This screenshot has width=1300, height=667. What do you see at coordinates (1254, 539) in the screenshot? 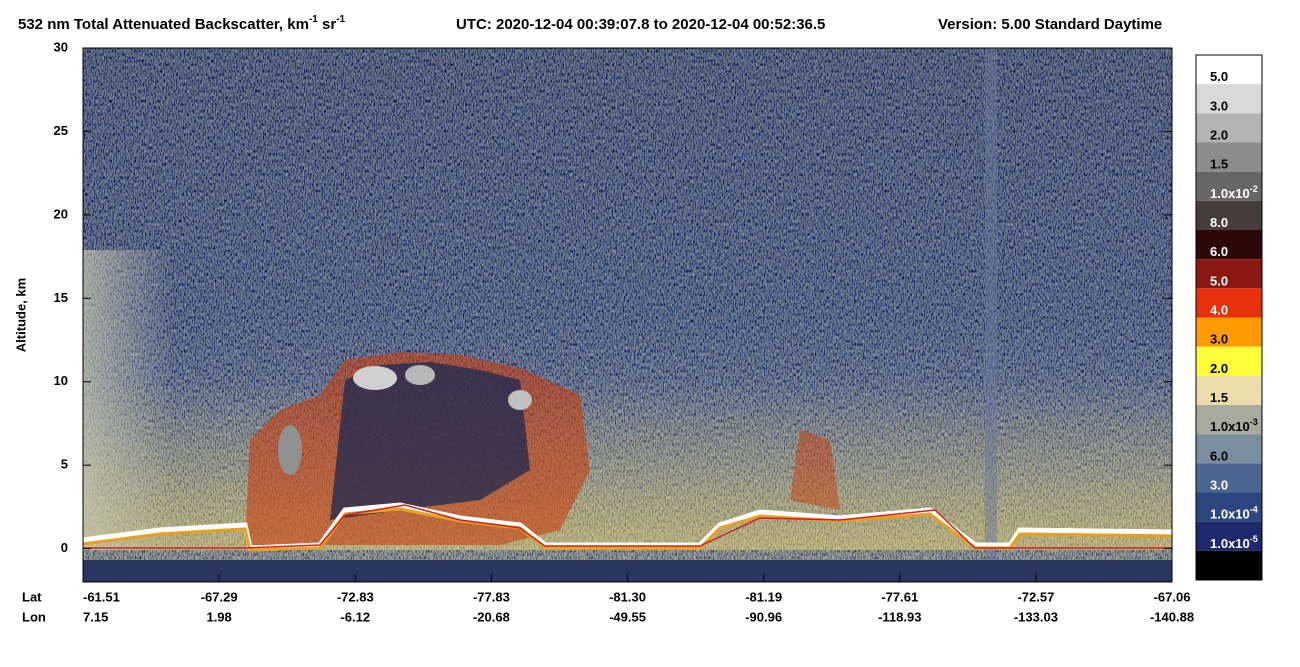
I see `colorbar-label-exp: -5` at bounding box center [1254, 539].